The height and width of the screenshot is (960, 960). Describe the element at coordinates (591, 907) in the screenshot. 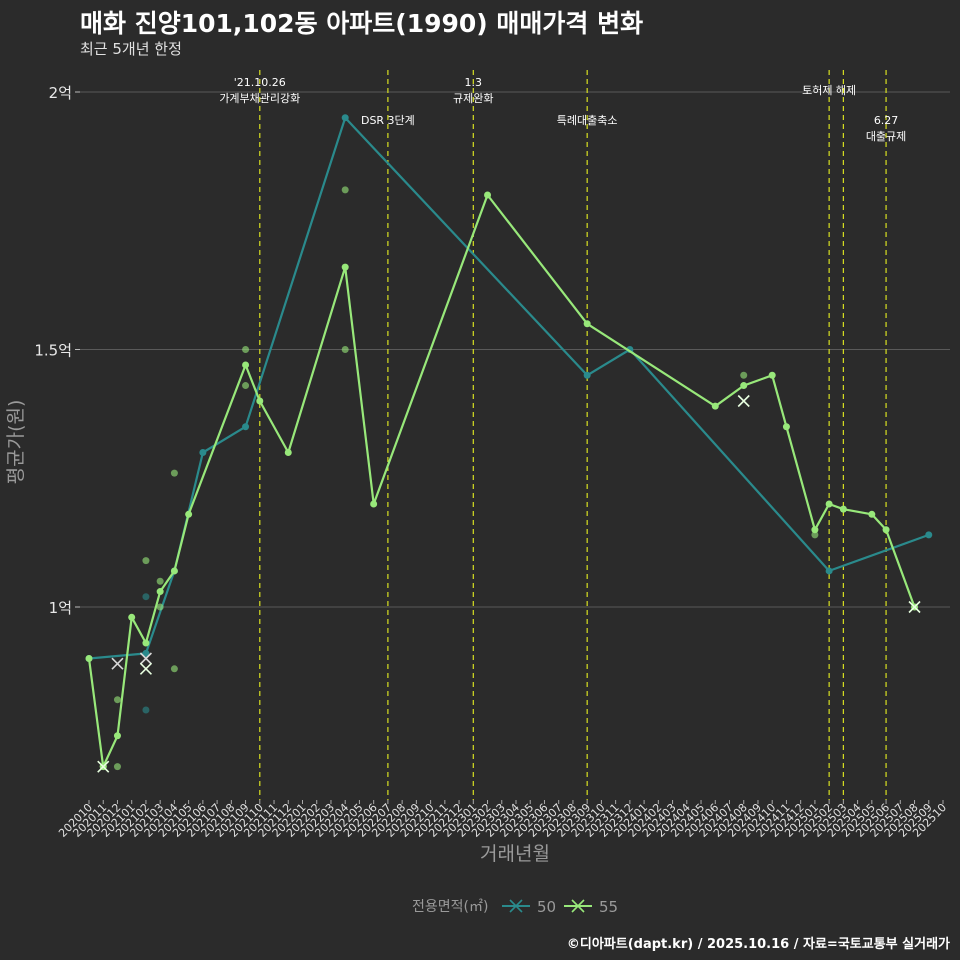

I see `legend-item-55: 55` at that location.